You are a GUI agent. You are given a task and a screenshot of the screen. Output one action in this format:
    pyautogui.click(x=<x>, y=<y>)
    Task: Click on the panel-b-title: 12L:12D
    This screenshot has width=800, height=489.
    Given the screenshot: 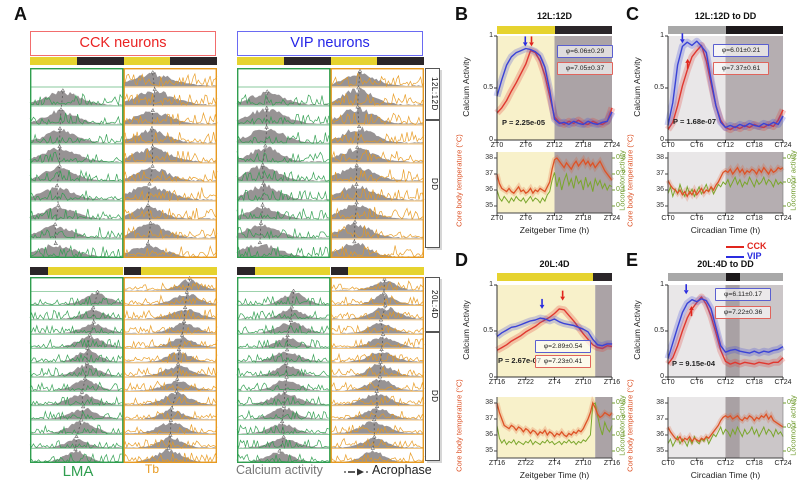 What is the action you would take?
    pyautogui.click(x=554, y=16)
    